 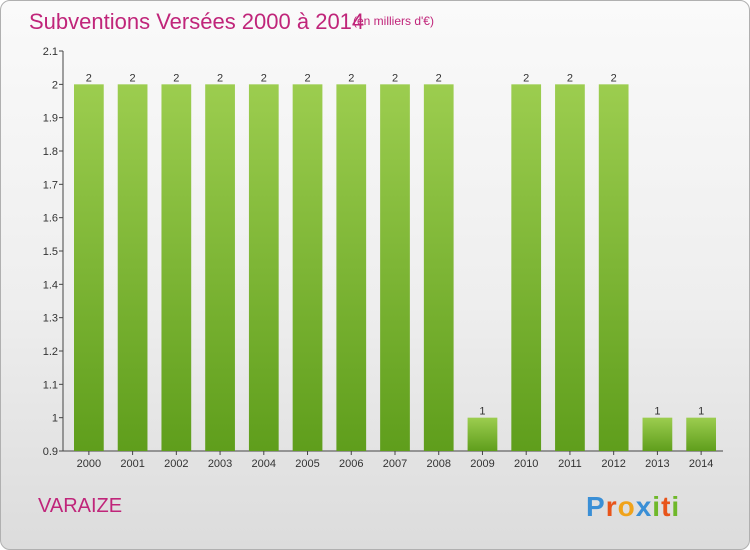 I want to click on x-tick-label: 2011, so click(x=570, y=464).